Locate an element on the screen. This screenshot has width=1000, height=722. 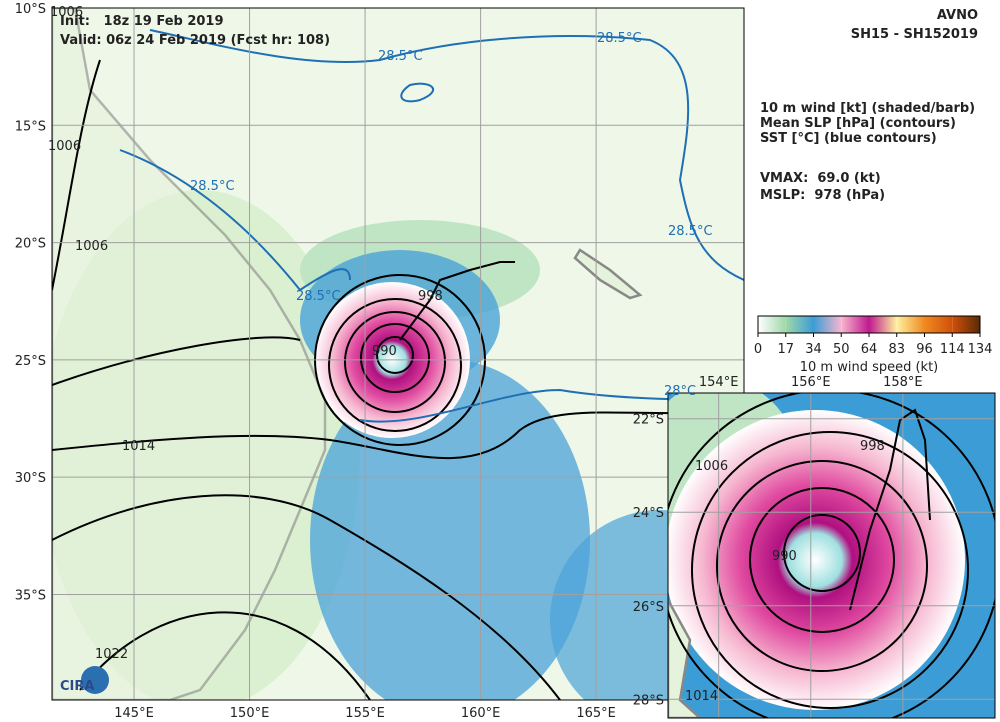
lon-label: 158°E is located at coordinates (903, 382).